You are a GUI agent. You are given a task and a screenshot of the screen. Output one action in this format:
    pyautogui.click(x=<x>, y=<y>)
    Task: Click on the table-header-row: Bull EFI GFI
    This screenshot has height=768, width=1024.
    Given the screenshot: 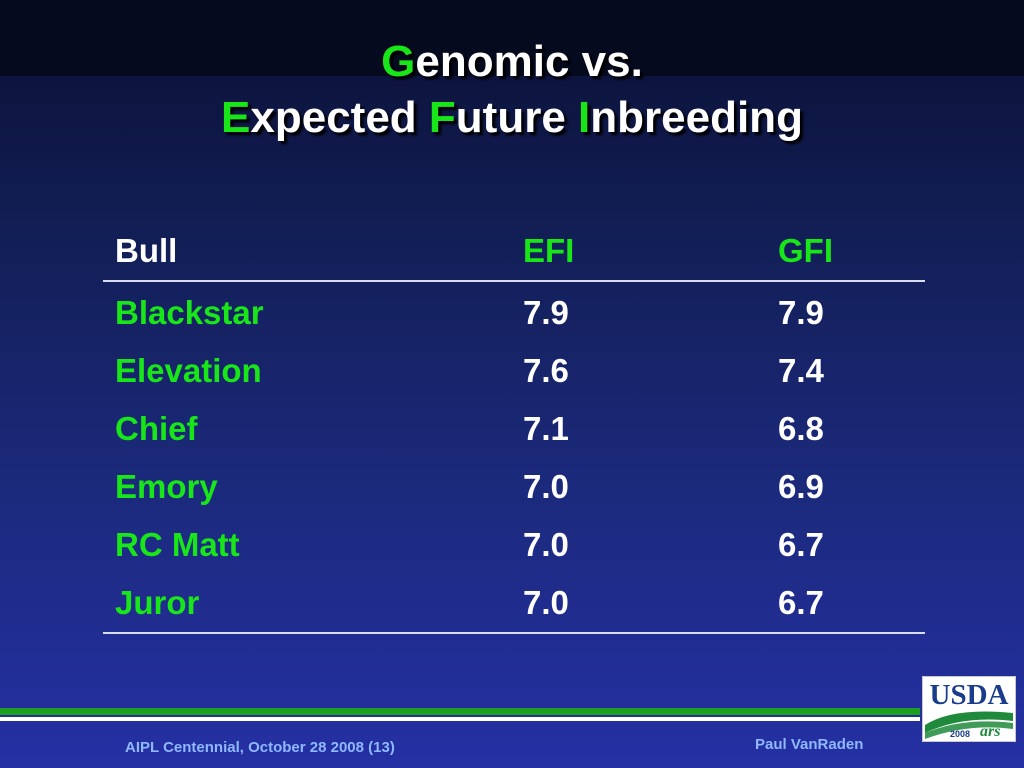 What is the action you would take?
    pyautogui.click(x=514, y=251)
    